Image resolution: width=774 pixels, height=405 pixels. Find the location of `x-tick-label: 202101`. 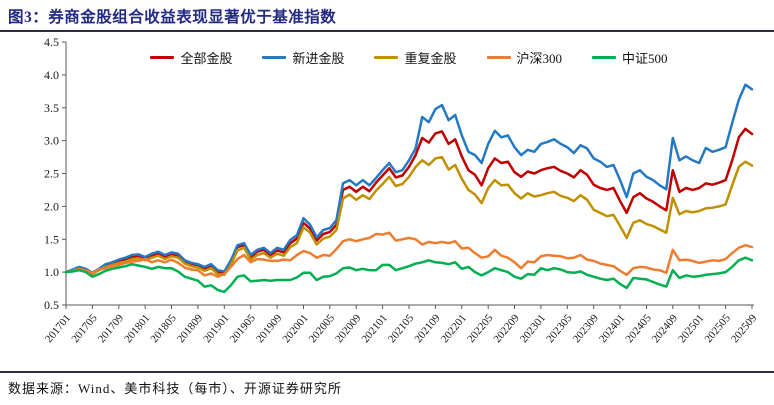

x-tick-label: 202101 is located at coordinates (374, 328).